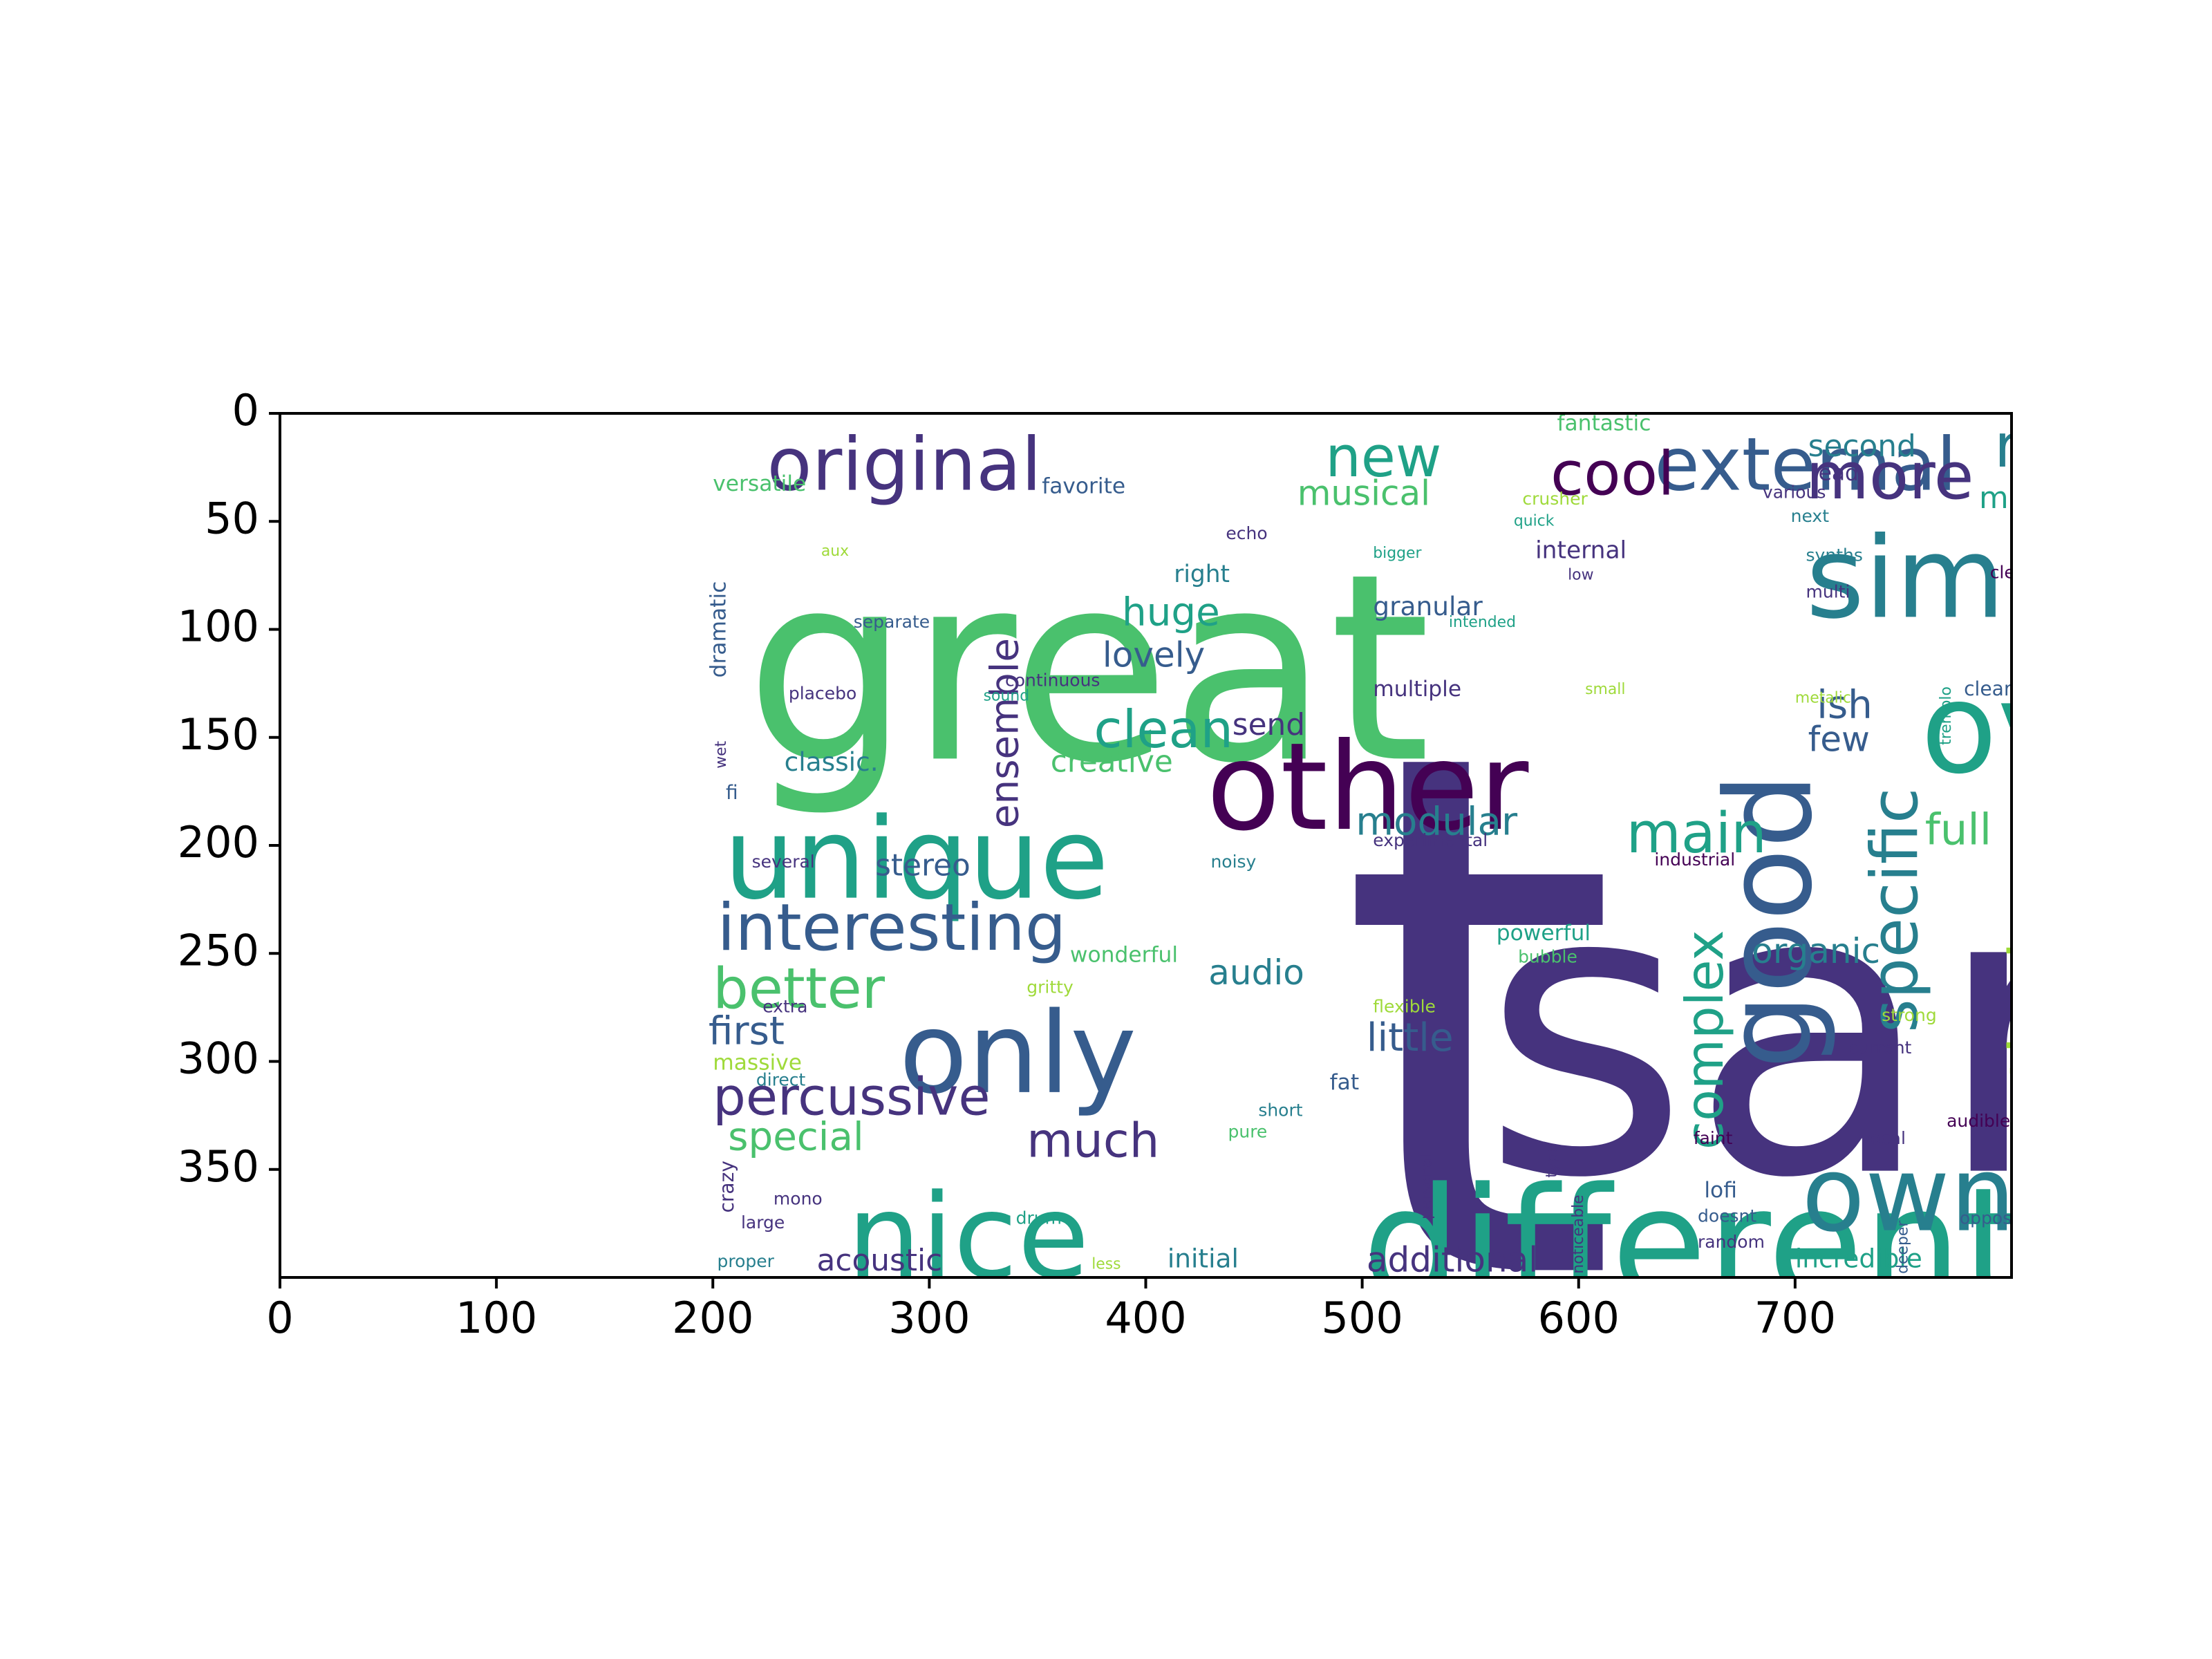 The height and width of the screenshot is (1659, 2212). I want to click on word-lead: lead, so click(1835, 474).